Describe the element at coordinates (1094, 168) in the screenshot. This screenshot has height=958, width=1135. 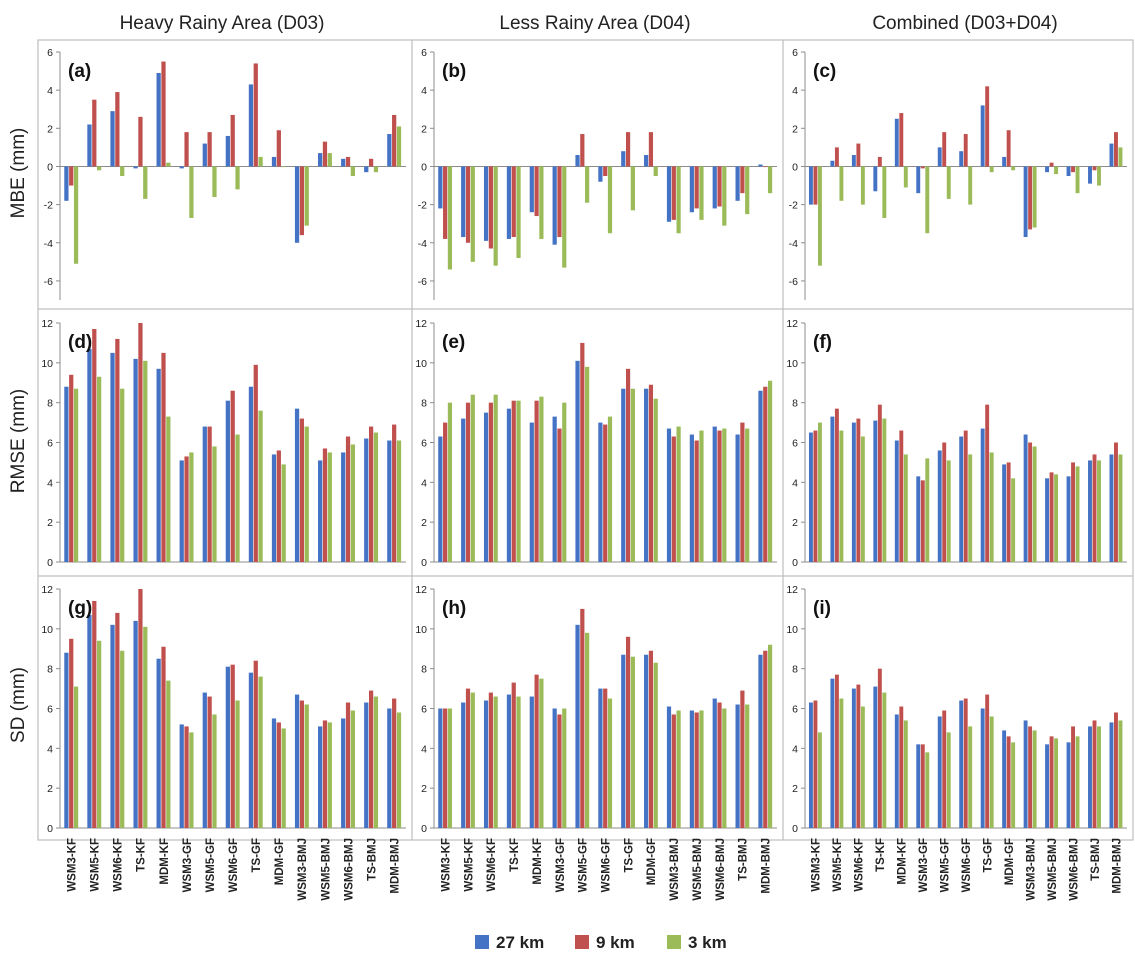
I see `bar-9km-TS-BMJ` at that location.